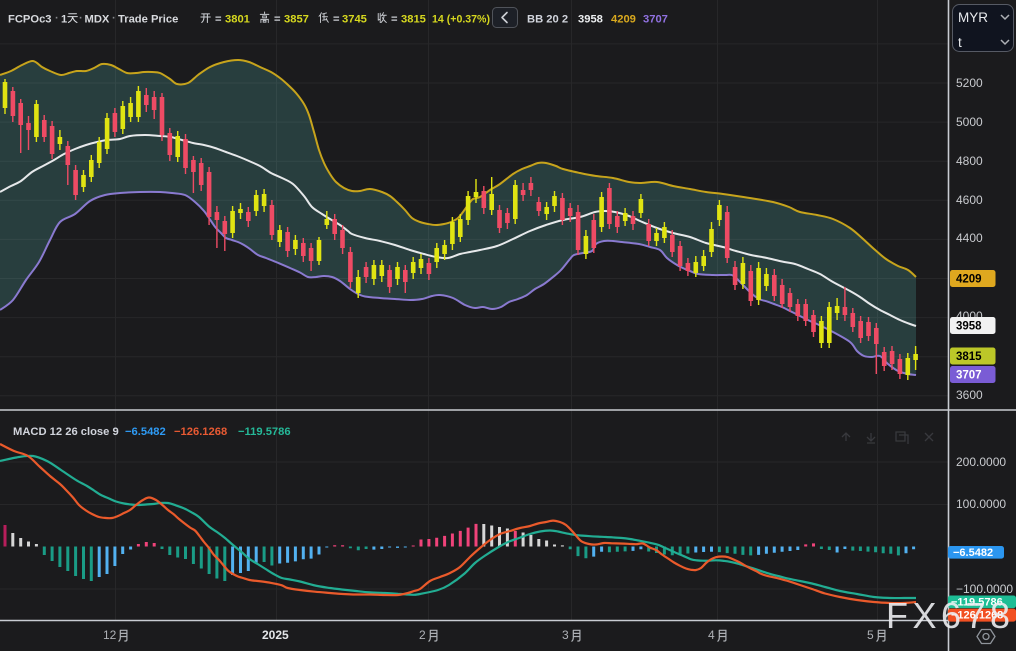 The image size is (1016, 651). Describe the element at coordinates (547, 20) in the screenshot. I see `svg-text: BB 20 2` at that location.